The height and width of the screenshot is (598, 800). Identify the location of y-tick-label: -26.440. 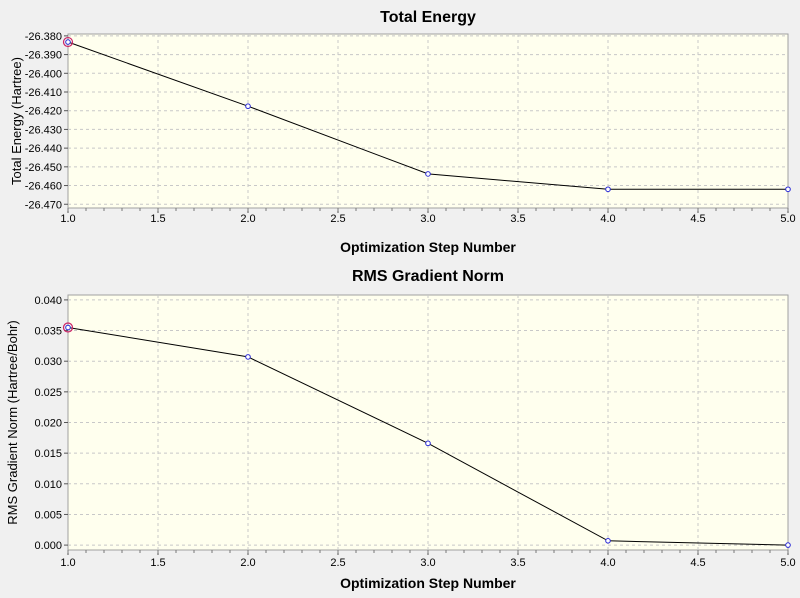
(43, 149).